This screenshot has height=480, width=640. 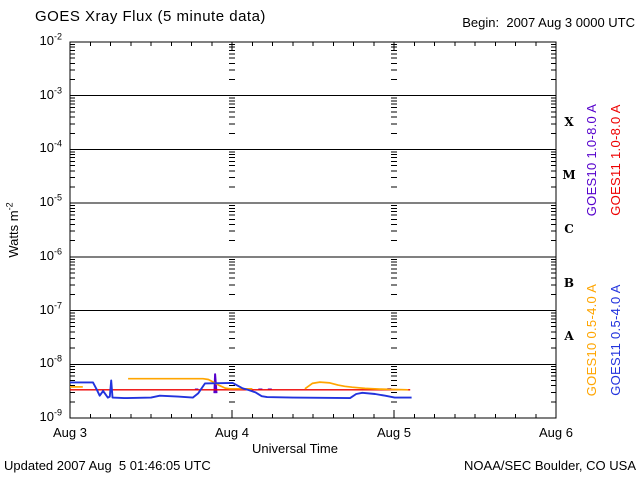 What do you see at coordinates (50, 254) in the screenshot?
I see `y-tick-label-10e-6: 10⁻⁶` at bounding box center [50, 254].